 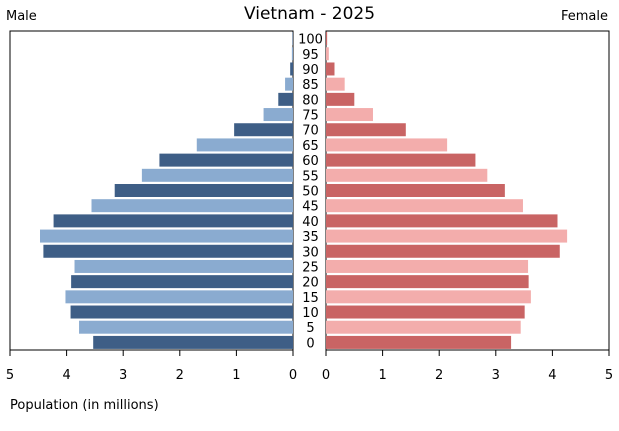 What do you see at coordinates (310, 100) in the screenshot?
I see `age-label-80: 80` at bounding box center [310, 100].